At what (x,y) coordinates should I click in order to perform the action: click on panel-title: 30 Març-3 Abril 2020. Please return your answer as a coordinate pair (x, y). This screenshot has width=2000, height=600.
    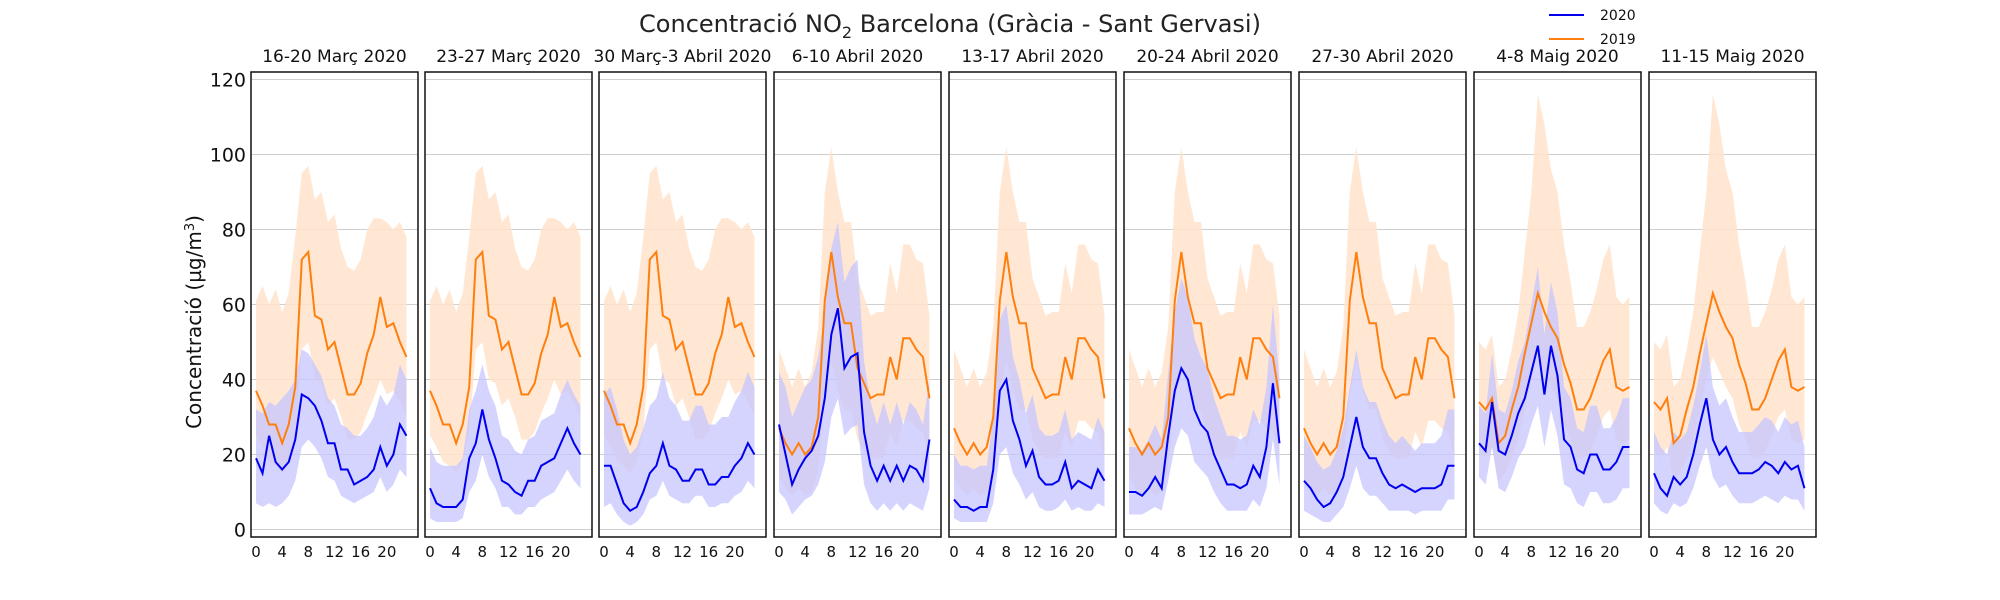
    Looking at the image, I should click on (683, 57).